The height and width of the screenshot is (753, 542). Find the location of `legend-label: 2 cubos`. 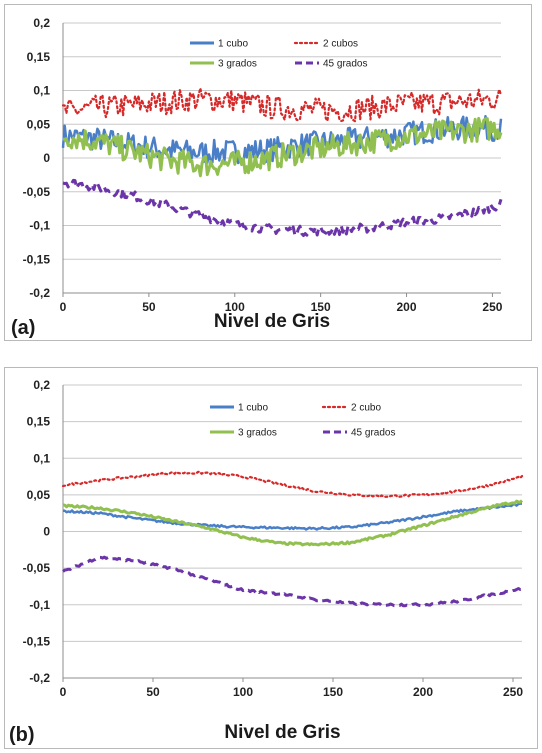

legend-label: 2 cubos is located at coordinates (340, 44).